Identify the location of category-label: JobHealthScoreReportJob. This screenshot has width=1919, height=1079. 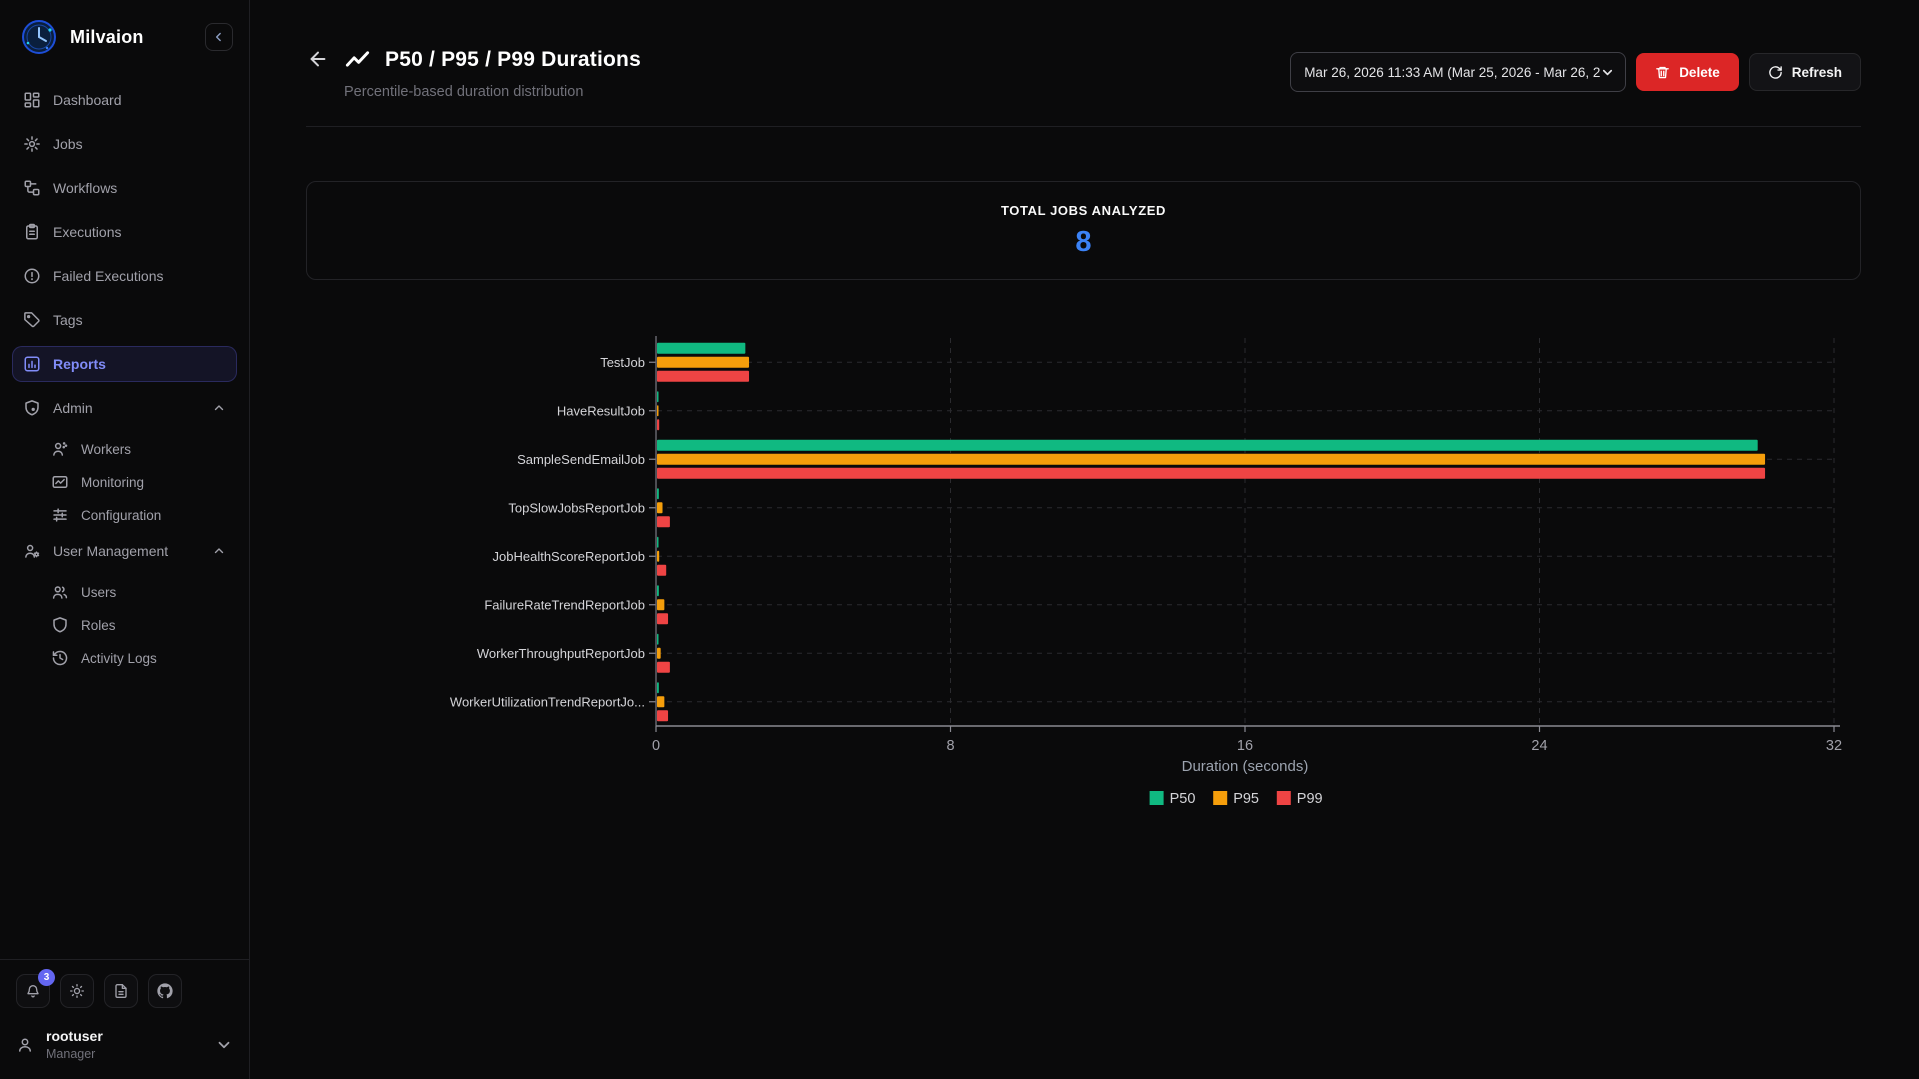
(569, 556).